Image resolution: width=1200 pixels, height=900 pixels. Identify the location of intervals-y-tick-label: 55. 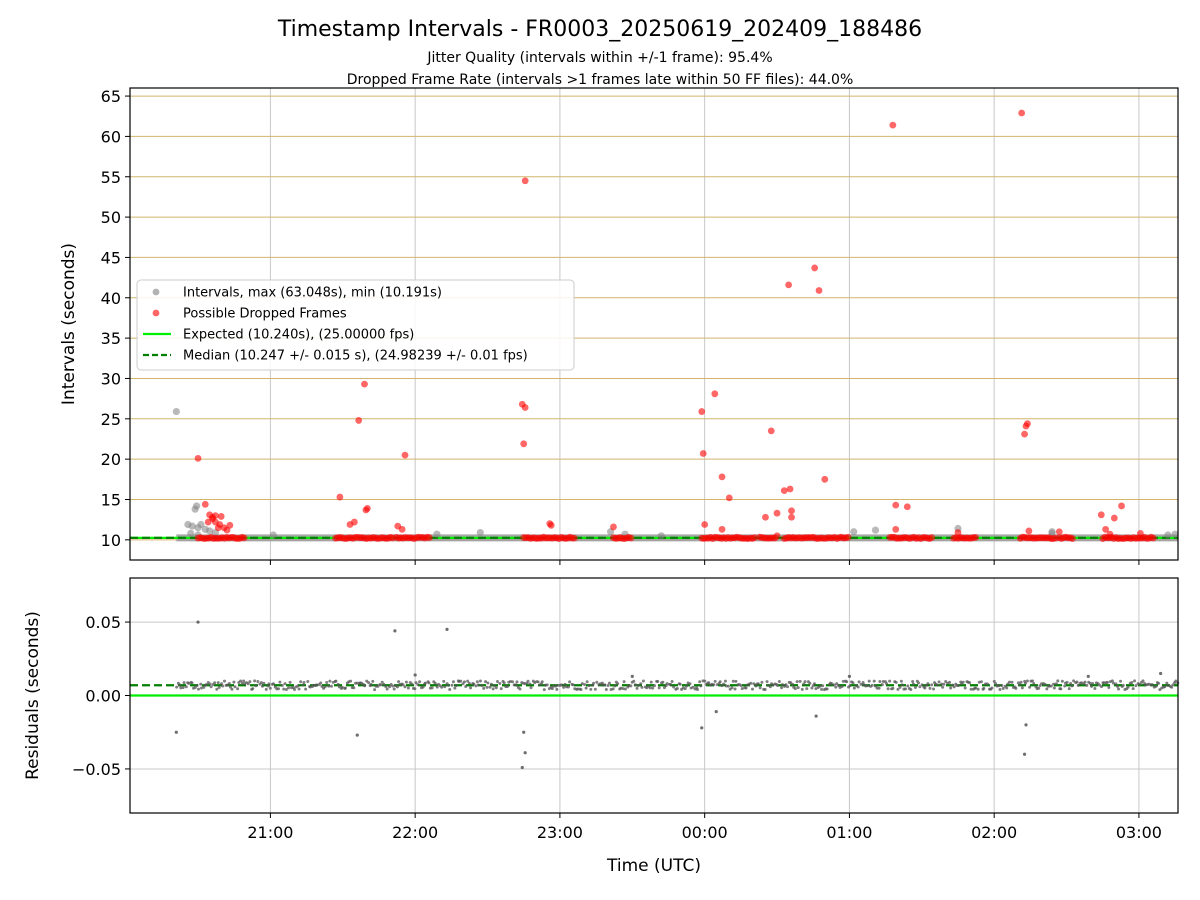
(111, 177).